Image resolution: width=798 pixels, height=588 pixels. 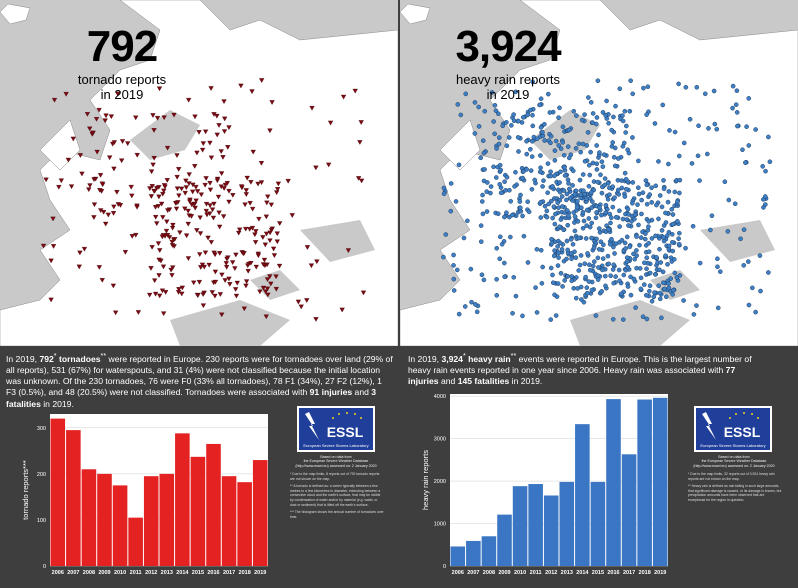 I want to click on desc-bold: 792, so click(x=46, y=358).